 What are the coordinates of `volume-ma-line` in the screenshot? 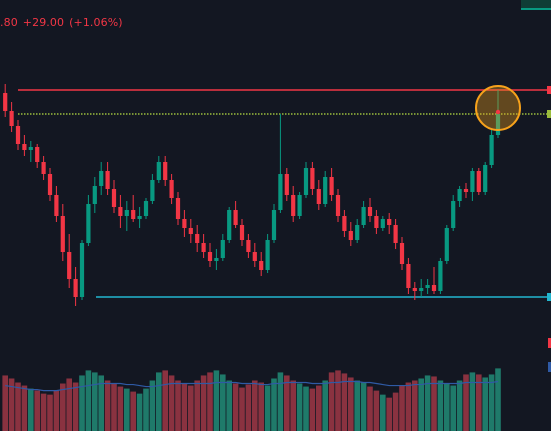 It's located at (252, 386).